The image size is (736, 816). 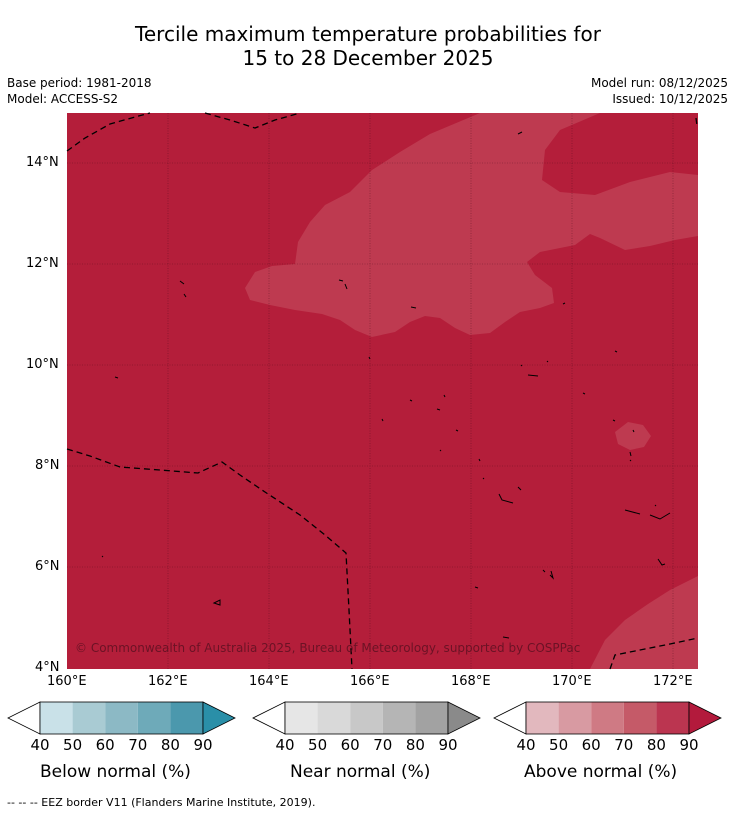 What do you see at coordinates (415, 745) in the screenshot?
I see `near-normal-tick-label: 80` at bounding box center [415, 745].